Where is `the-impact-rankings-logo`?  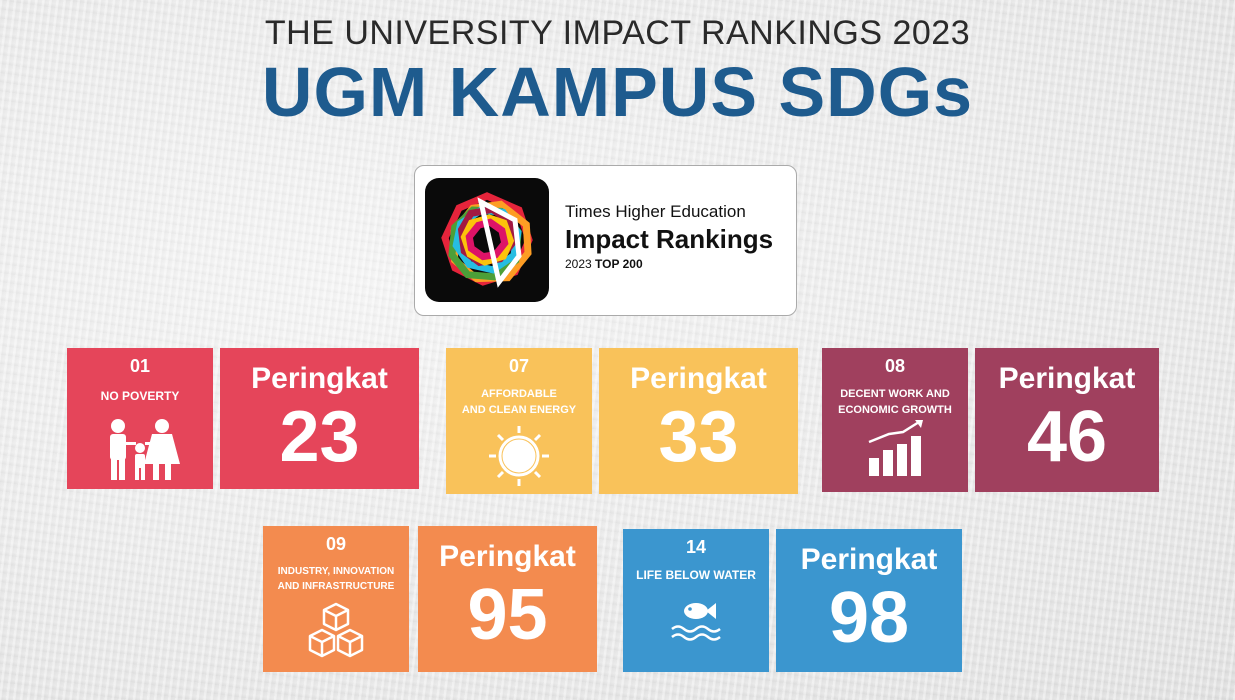
the-impact-rankings-logo is located at coordinates (487, 240).